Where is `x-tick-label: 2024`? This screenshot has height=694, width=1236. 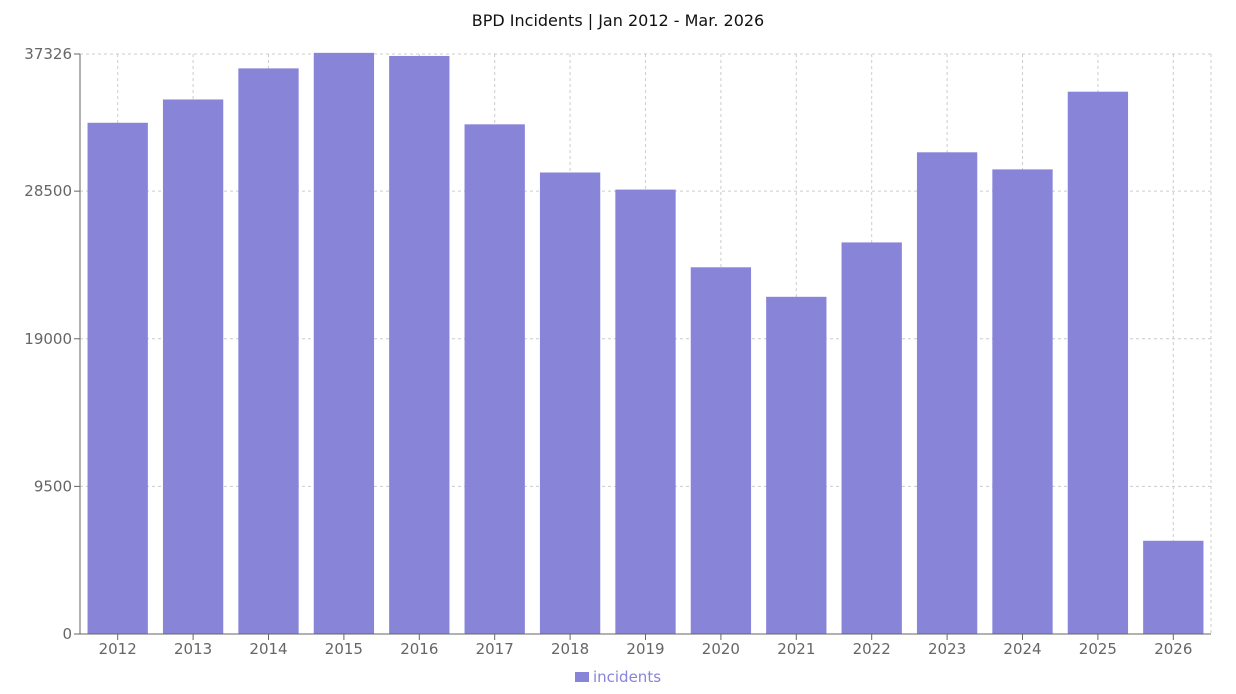 x-tick-label: 2024 is located at coordinates (1022, 649).